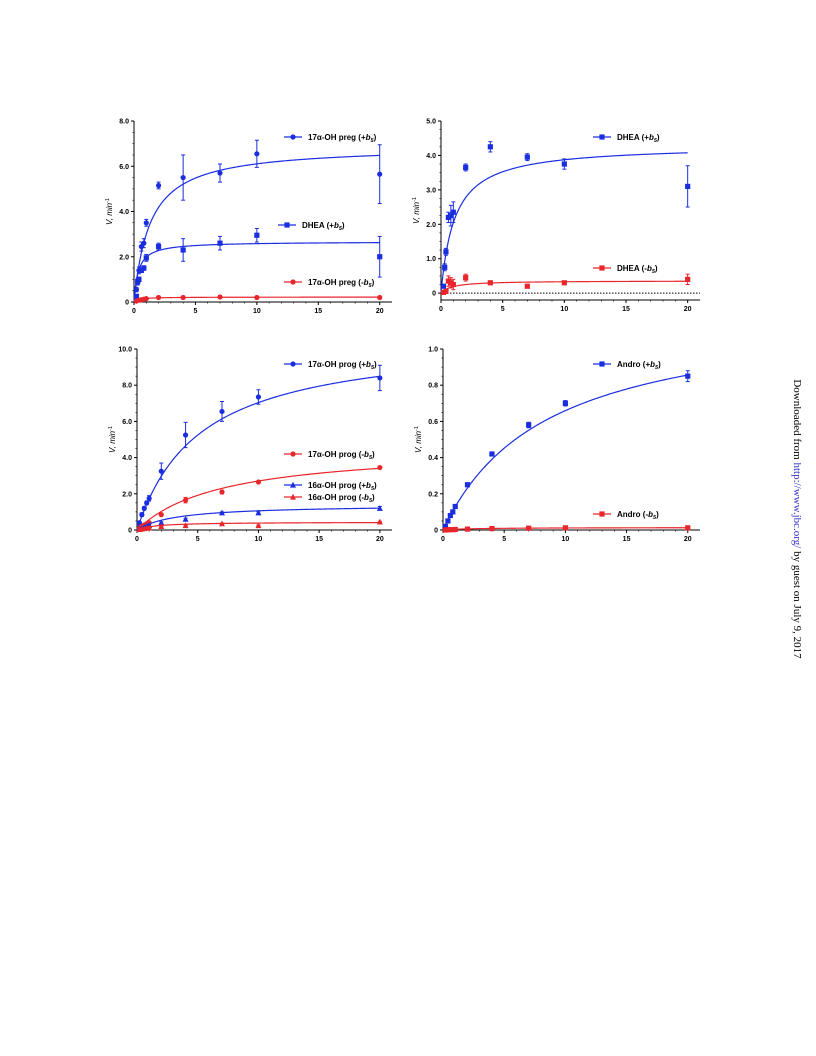  Describe the element at coordinates (431, 190) in the screenshot. I see `y-tick-label: 3.0` at that location.